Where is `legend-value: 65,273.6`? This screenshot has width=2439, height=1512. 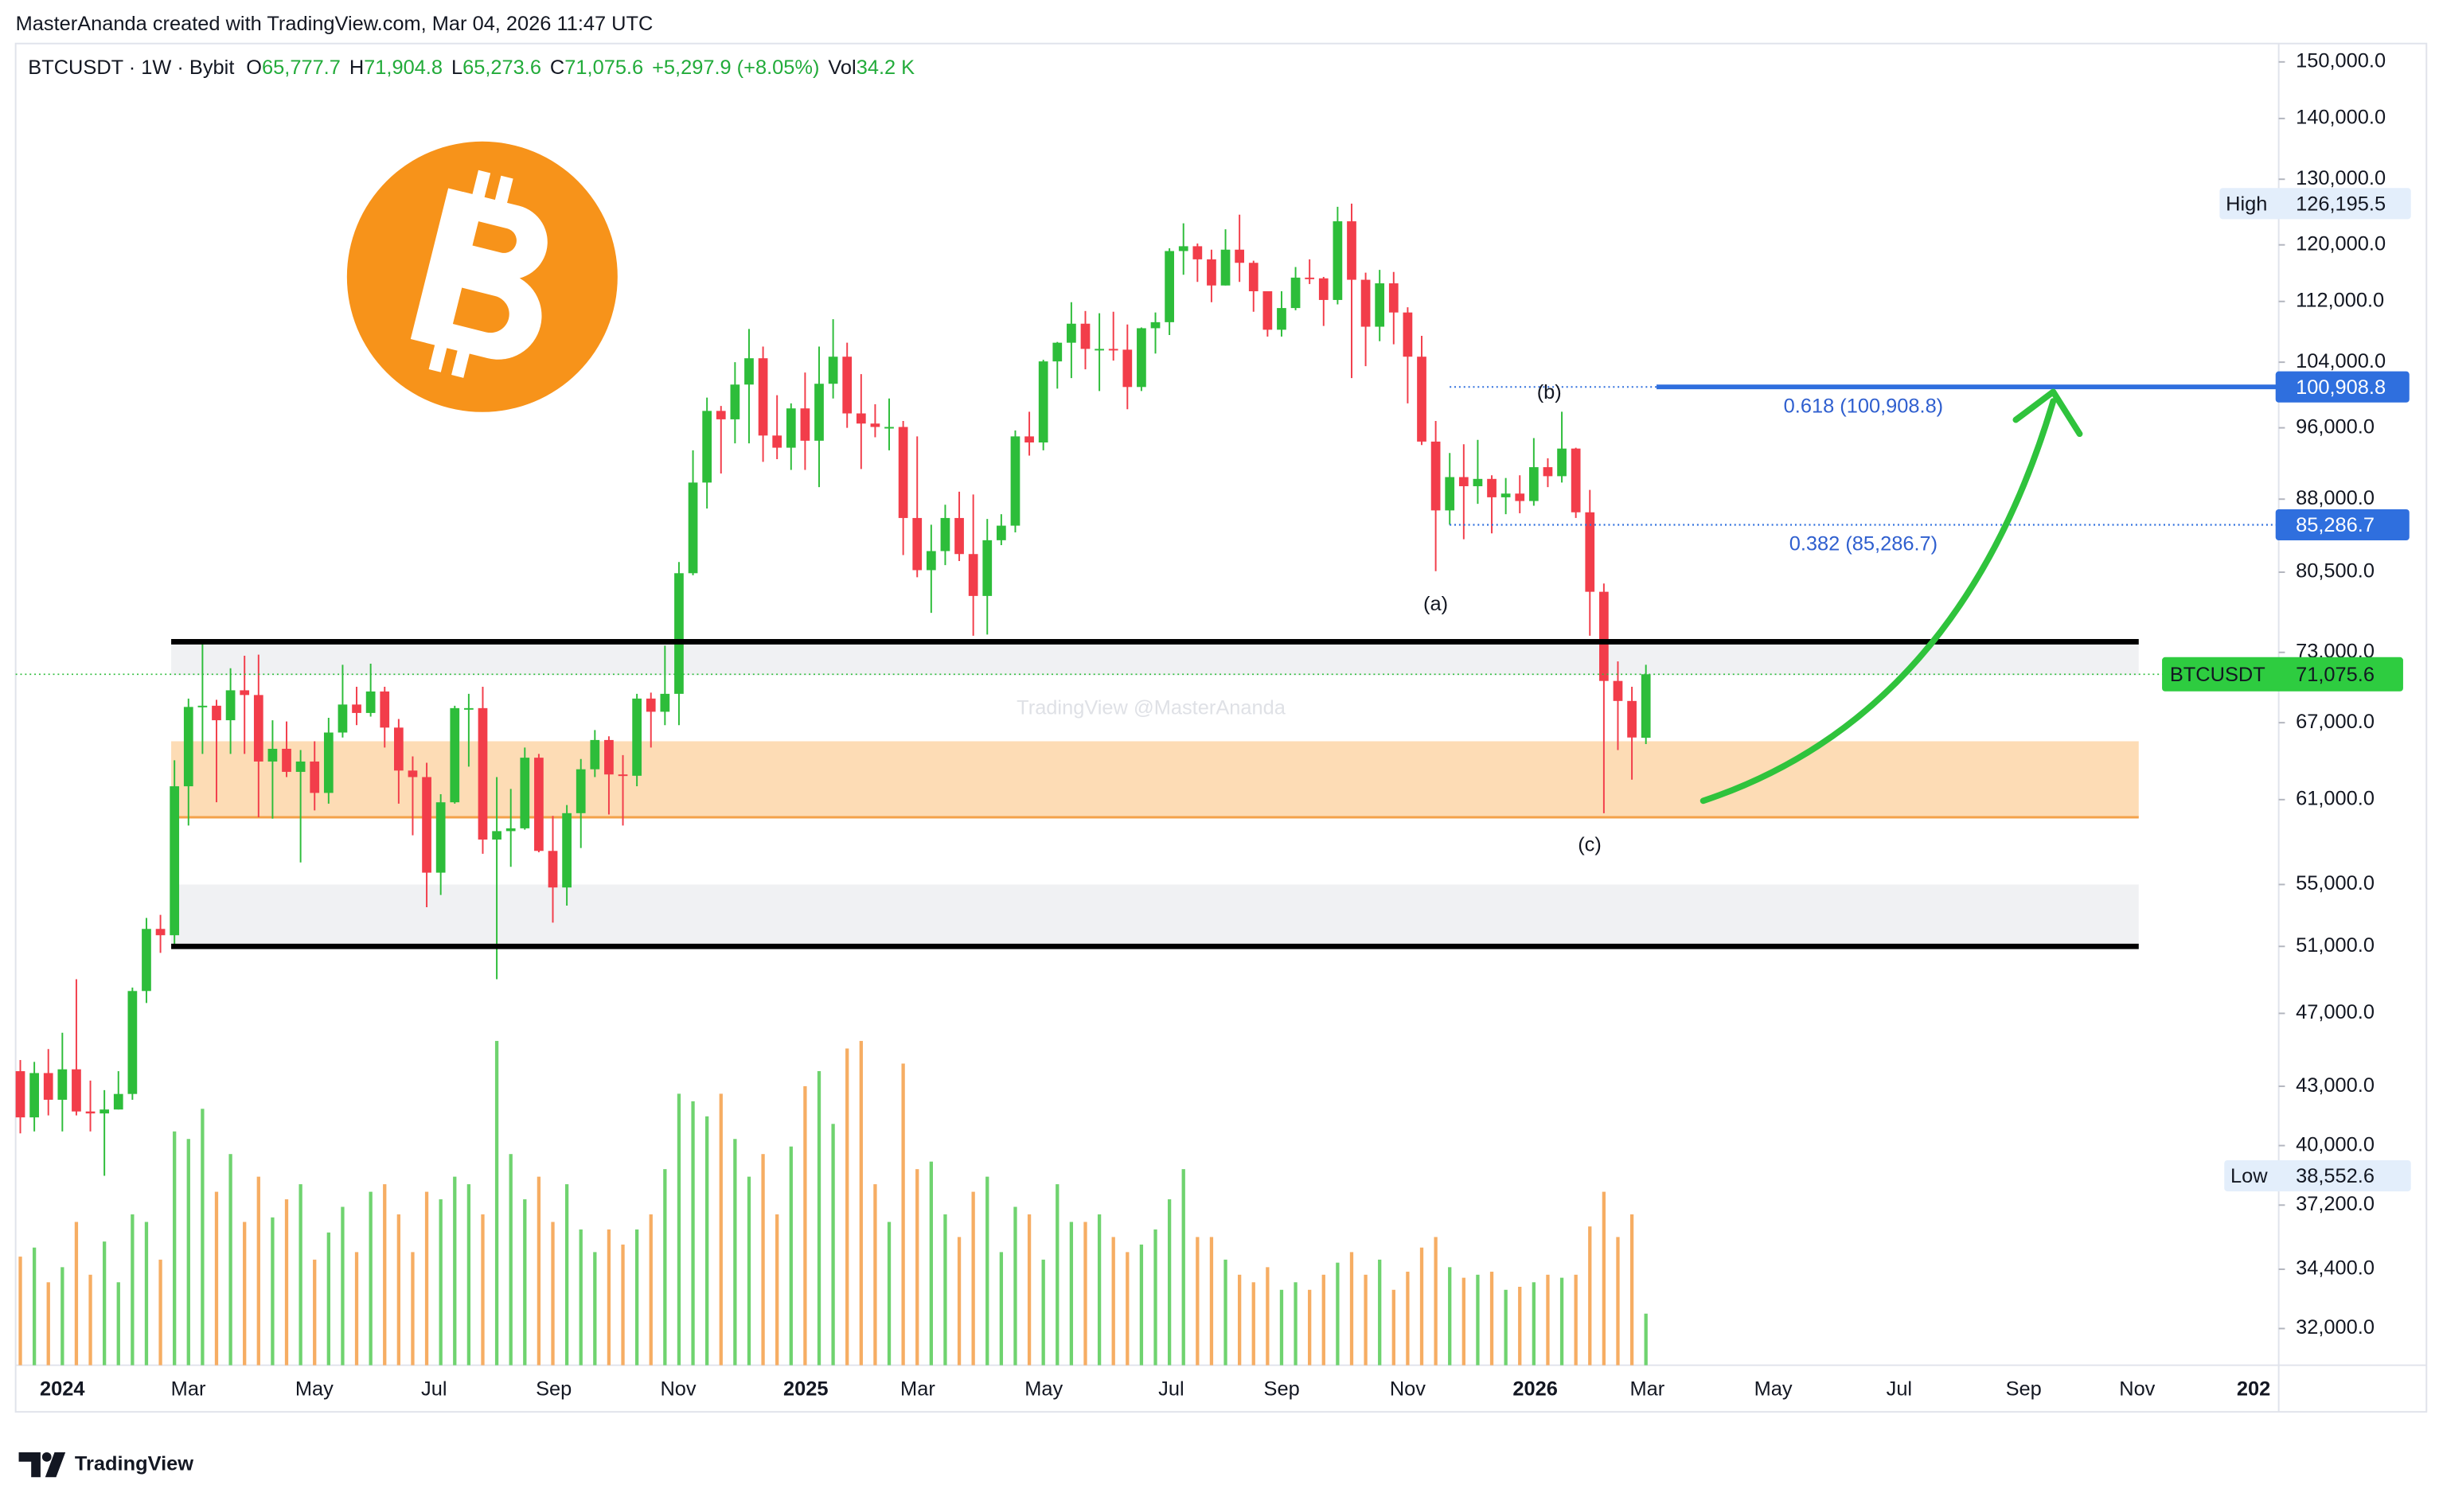 legend-value: 65,273.6 is located at coordinates (502, 68).